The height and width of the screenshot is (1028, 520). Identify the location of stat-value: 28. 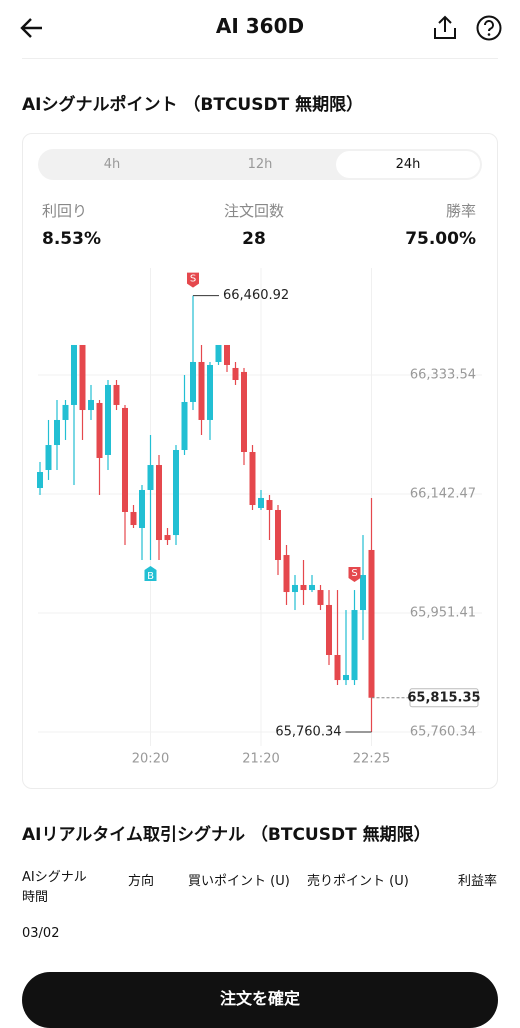
(254, 239).